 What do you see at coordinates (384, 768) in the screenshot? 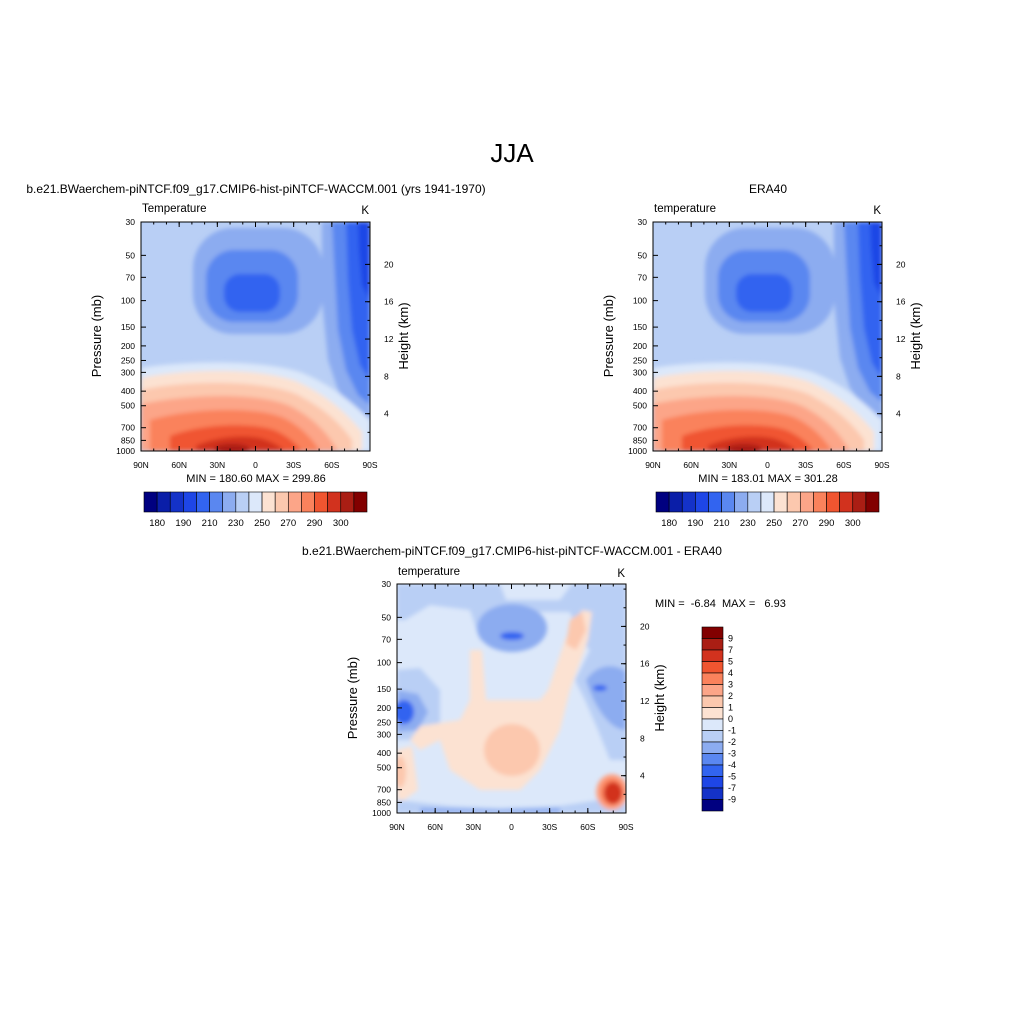
I see `y-tick-label: 500` at bounding box center [384, 768].